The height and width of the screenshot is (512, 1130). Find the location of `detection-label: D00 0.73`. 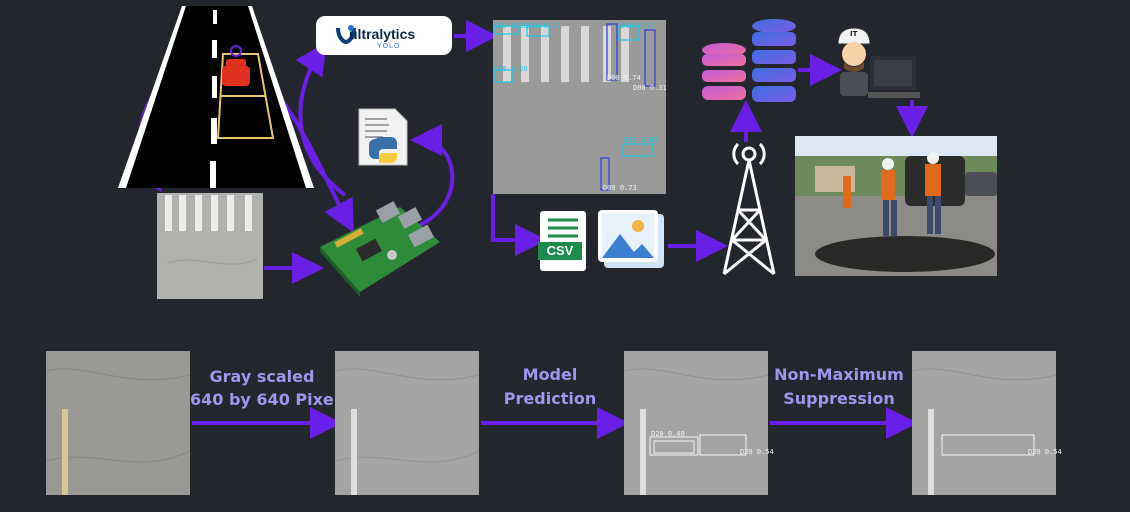

detection-label: D00 0.73 is located at coordinates (620, 188).